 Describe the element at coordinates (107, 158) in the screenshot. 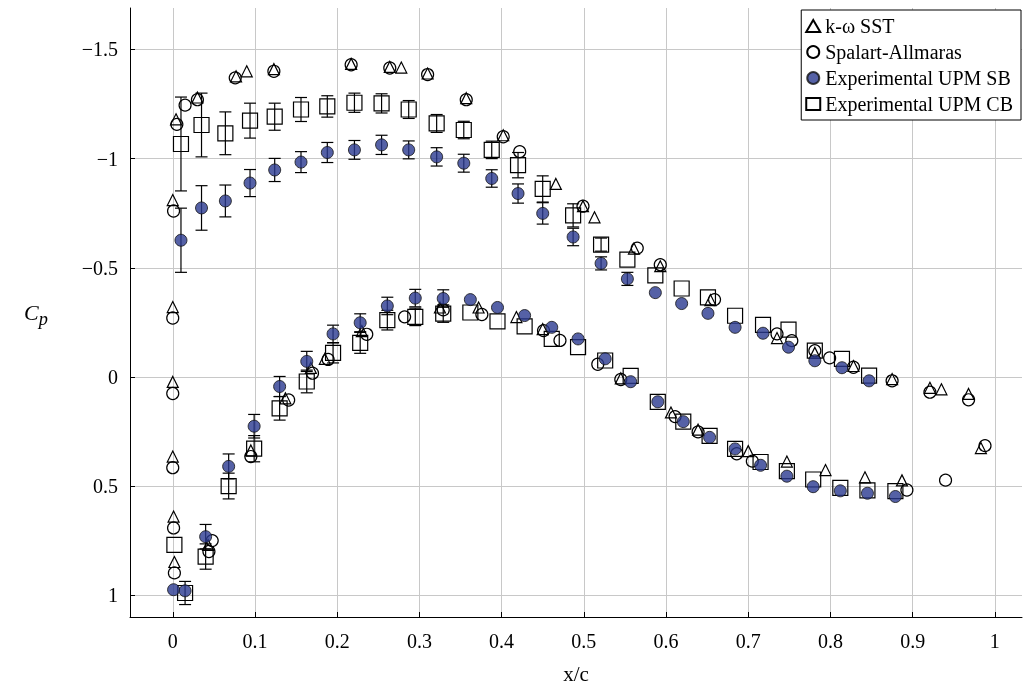

I see `y-tick-label: −1` at that location.